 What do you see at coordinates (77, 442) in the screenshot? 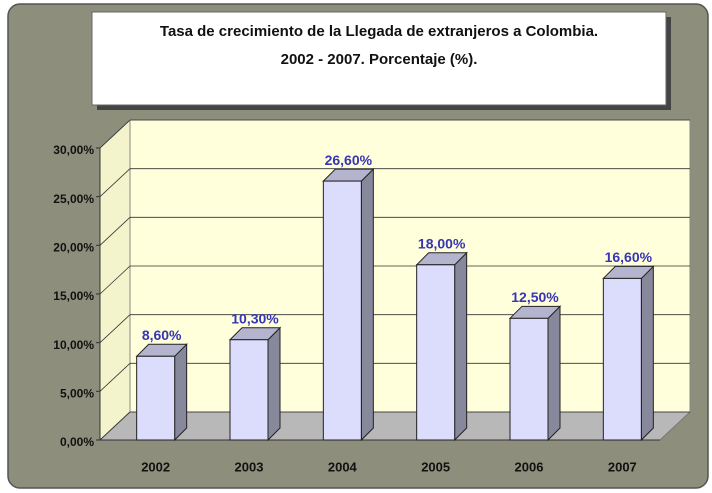
I see `y-tick-label: 0,00%` at bounding box center [77, 442].